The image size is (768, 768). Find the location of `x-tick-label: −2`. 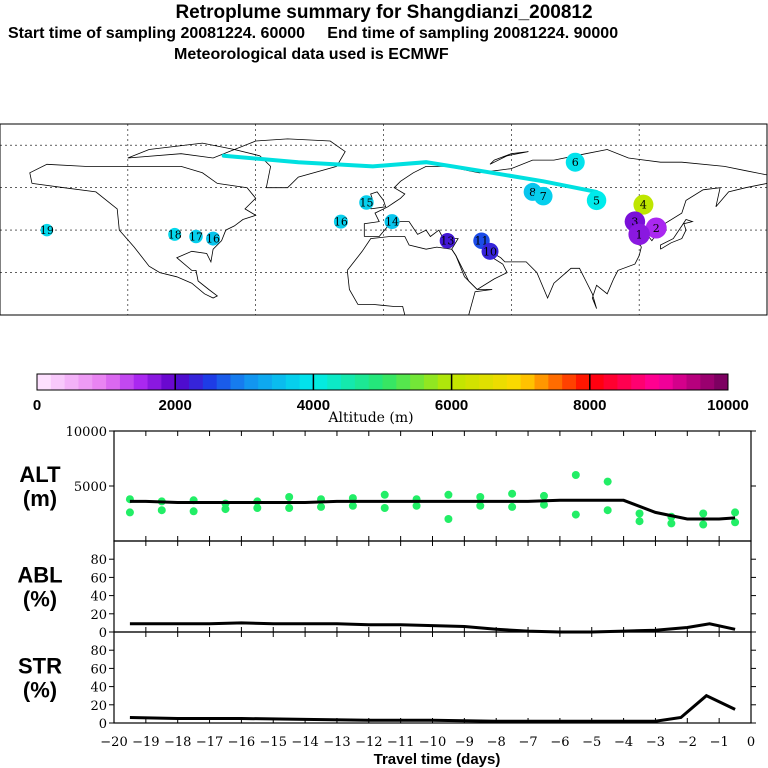

x-tick-label: −2 is located at coordinates (687, 742).